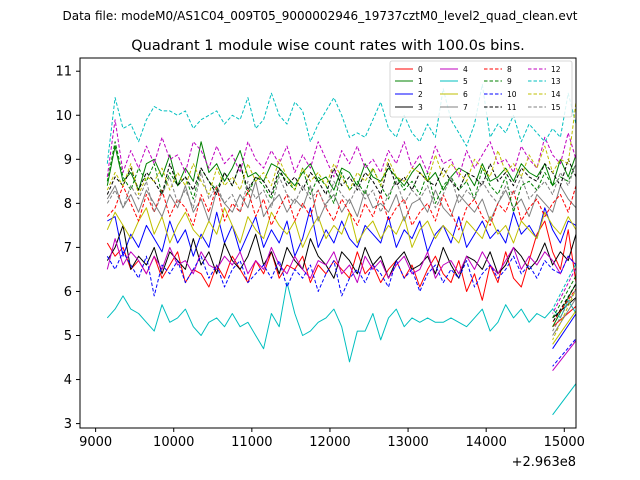 The height and width of the screenshot is (480, 640). Describe the element at coordinates (407, 442) in the screenshot. I see `x-tick-label-13000: 13000` at that location.